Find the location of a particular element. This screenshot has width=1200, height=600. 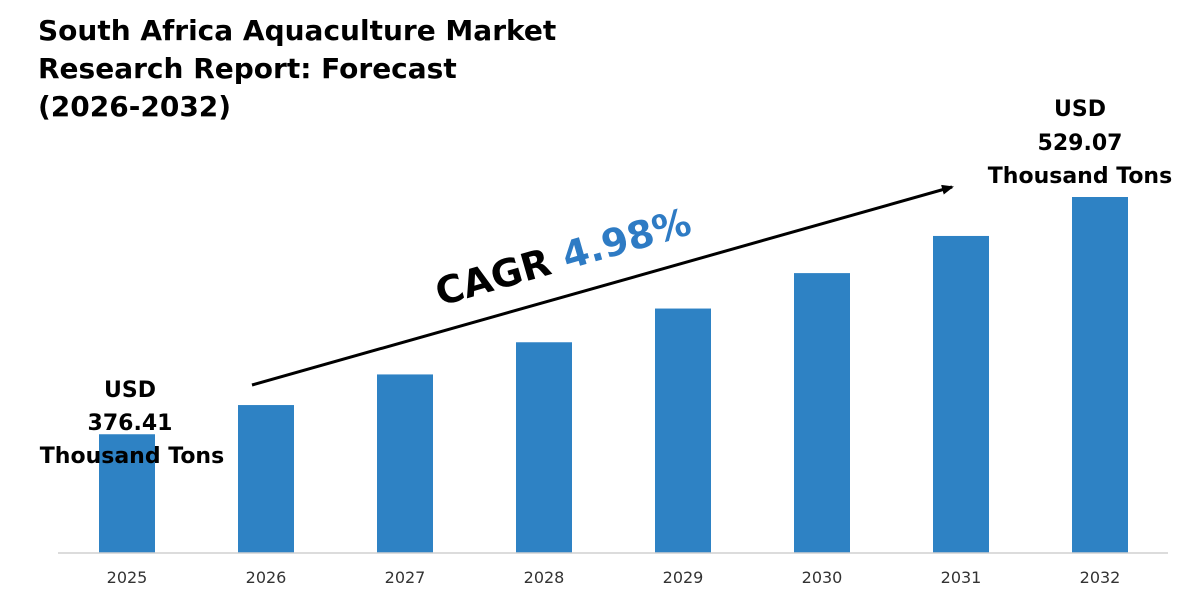

x-tick-2029: 2029 is located at coordinates (683, 577).